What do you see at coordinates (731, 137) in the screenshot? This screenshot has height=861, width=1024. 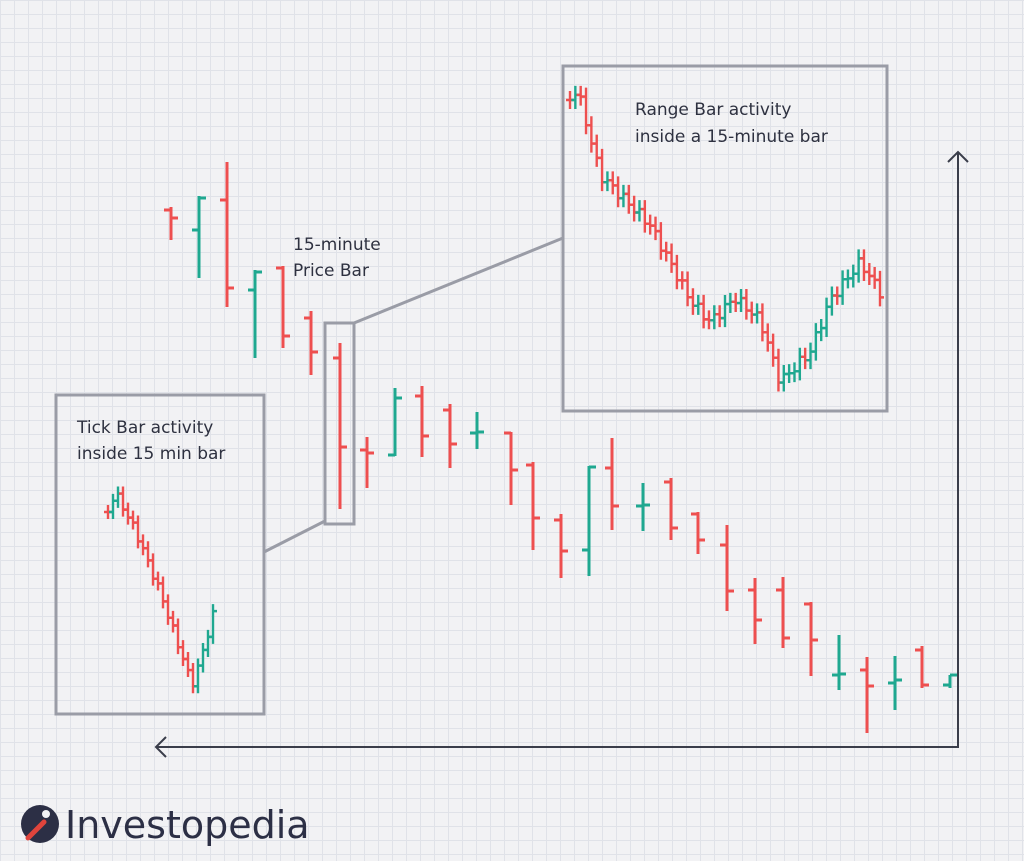 I see `annotation: inside a 15-minute bar` at bounding box center [731, 137].